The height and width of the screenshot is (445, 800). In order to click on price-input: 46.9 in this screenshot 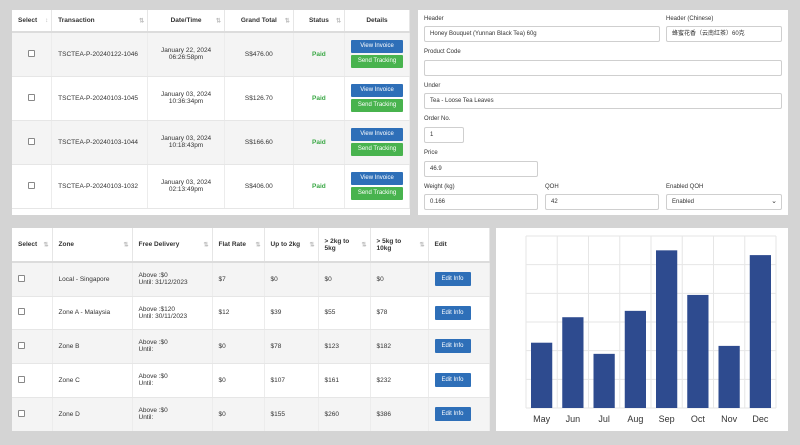, I will do `click(481, 169)`.